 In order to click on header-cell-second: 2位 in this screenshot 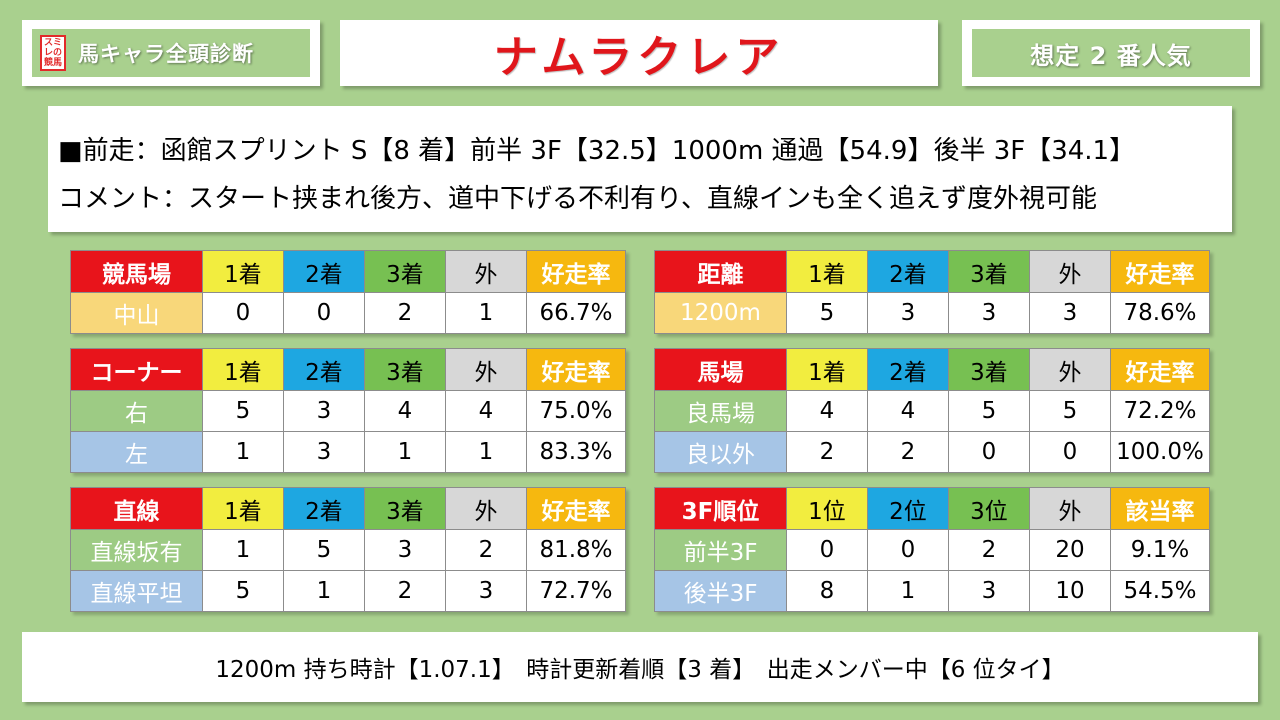, I will do `click(908, 508)`.